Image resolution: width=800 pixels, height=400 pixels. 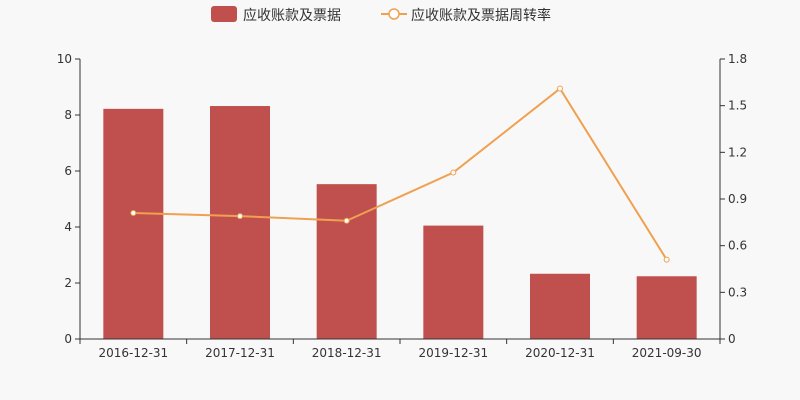 What do you see at coordinates (64, 59) in the screenshot?
I see `y-left-tick-label: 10` at bounding box center [64, 59].